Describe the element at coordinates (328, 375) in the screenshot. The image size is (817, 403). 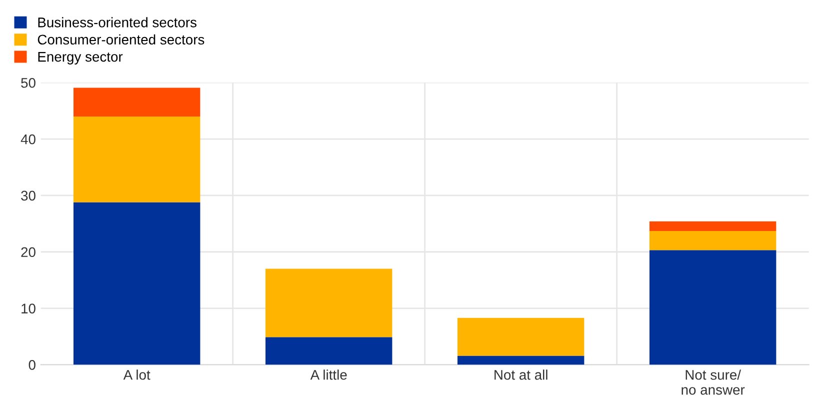
I see `x-tick-label: A little` at that location.